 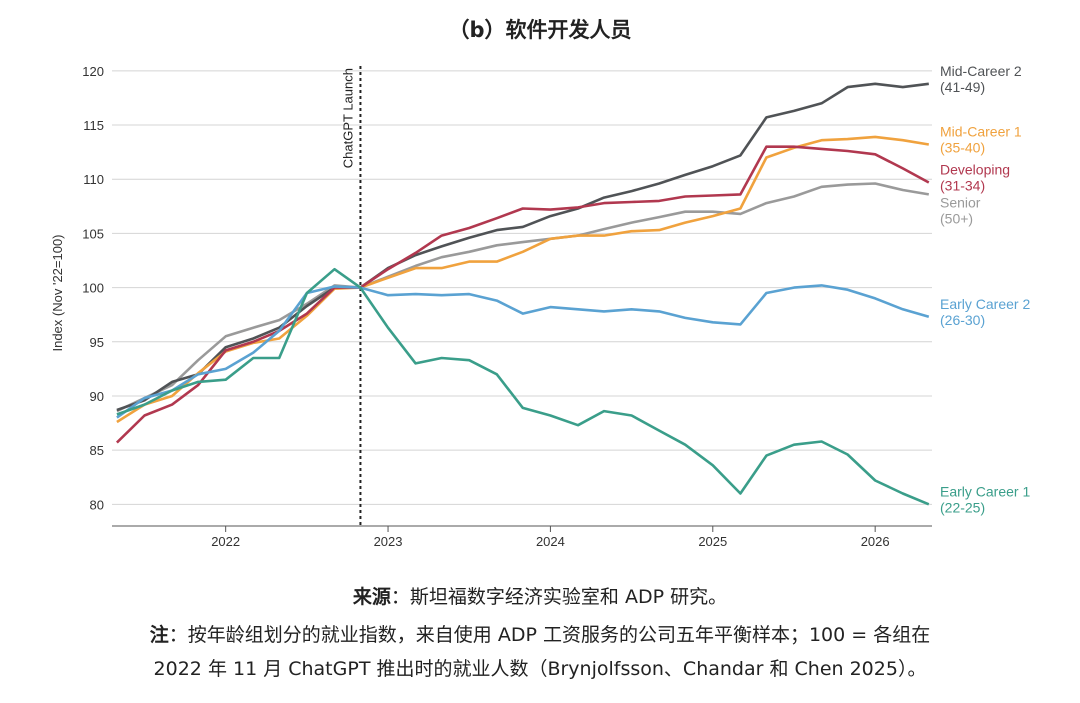 I want to click on series-label-line: (22-25), so click(x=962, y=507).